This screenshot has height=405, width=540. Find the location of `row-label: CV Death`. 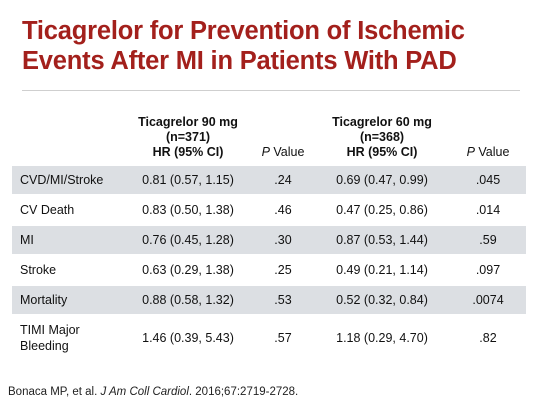

row-label: CV Death is located at coordinates (68, 210).